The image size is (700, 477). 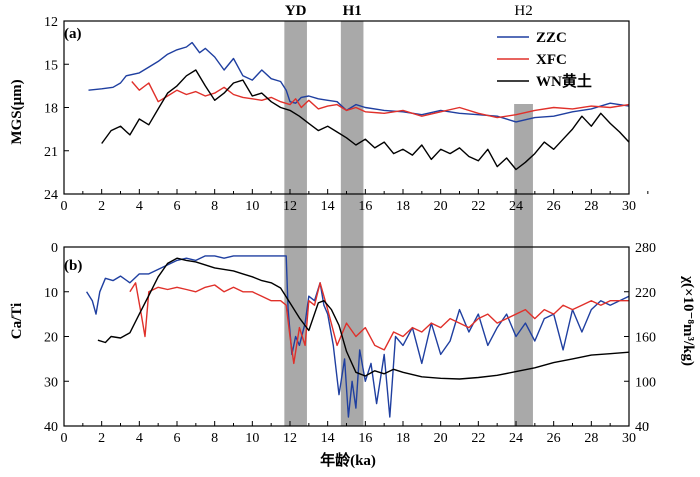 I want to click on panel-b-label: (b), so click(x=73, y=266).